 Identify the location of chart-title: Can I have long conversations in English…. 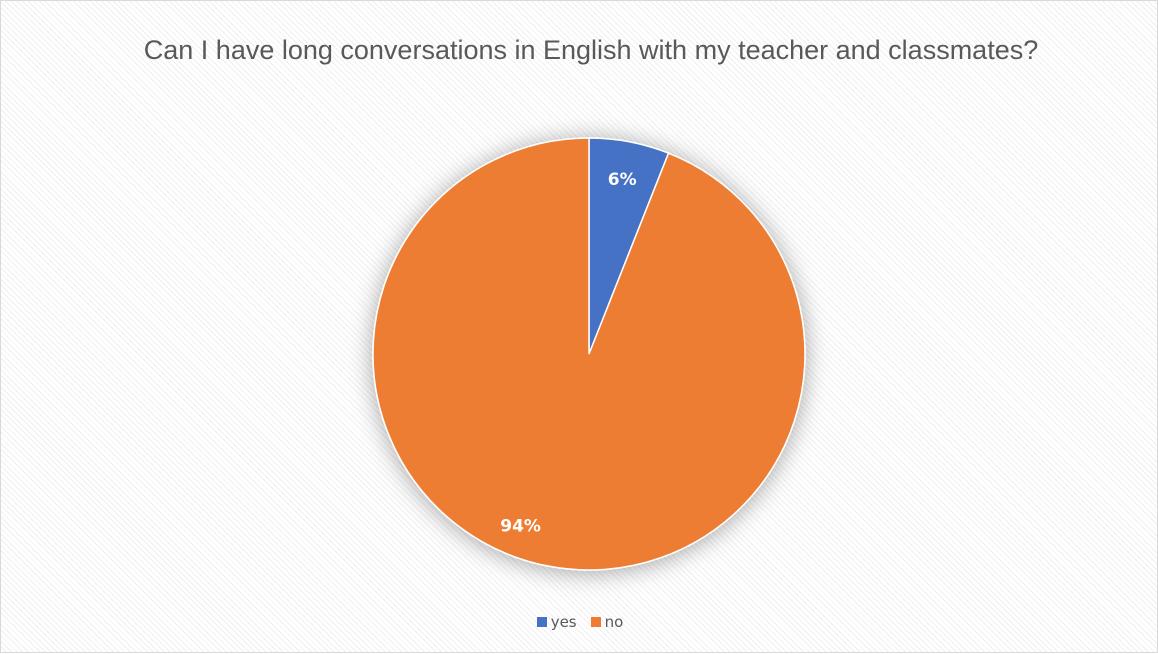
(591, 50).